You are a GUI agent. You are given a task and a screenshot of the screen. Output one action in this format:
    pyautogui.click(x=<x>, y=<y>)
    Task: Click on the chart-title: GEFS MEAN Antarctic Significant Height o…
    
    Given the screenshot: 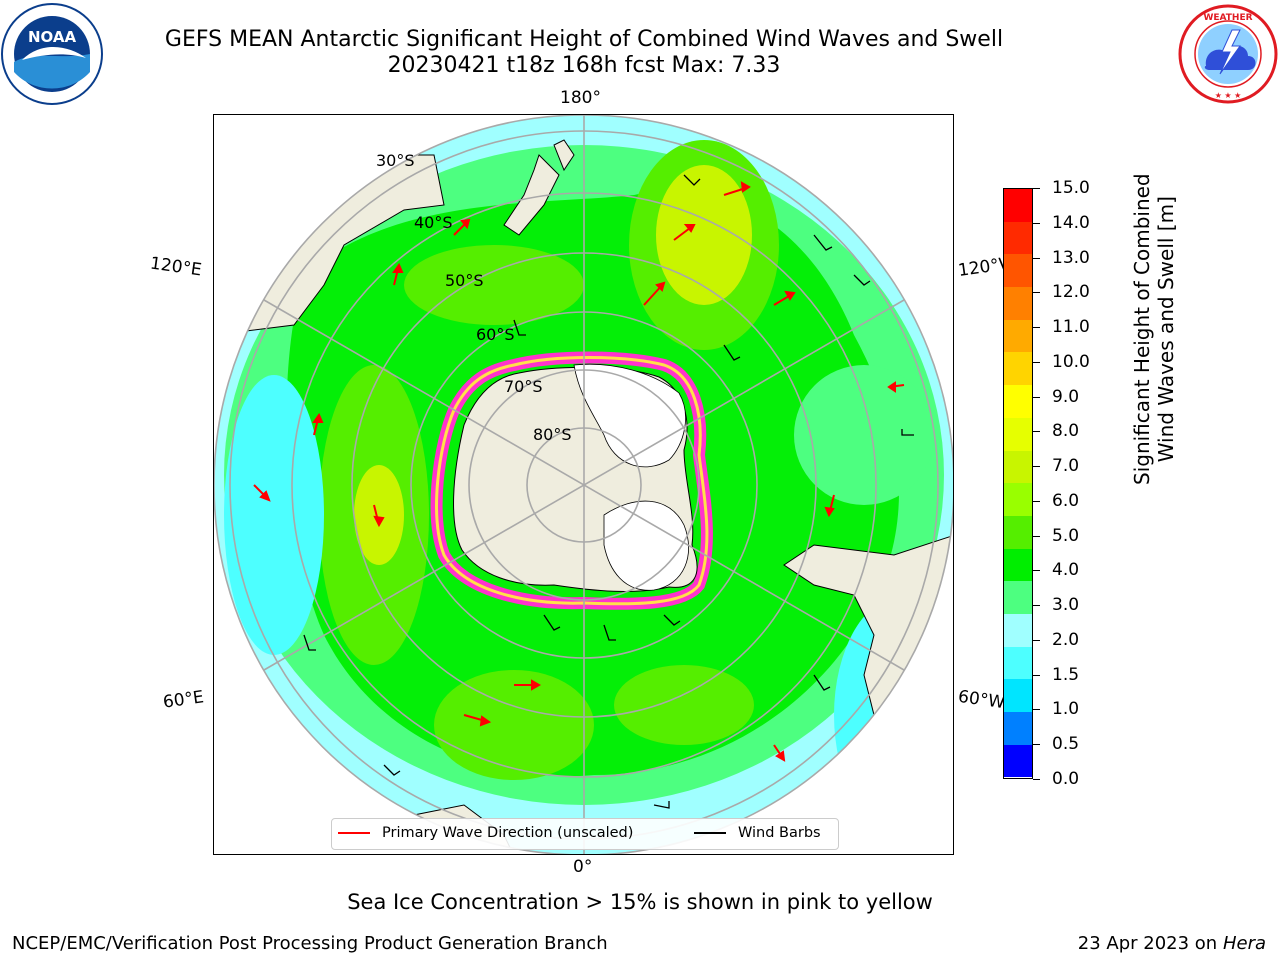 What is the action you would take?
    pyautogui.click(x=584, y=39)
    